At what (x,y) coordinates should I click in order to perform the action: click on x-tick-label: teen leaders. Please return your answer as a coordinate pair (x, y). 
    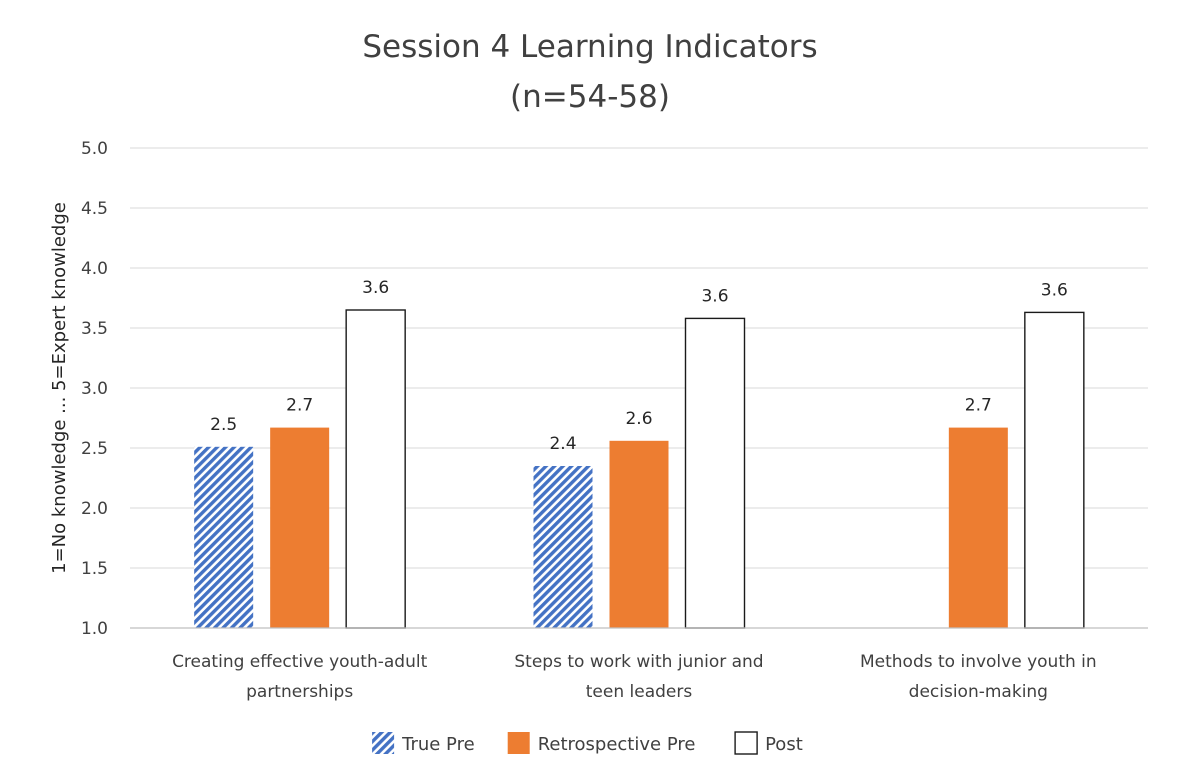
    Looking at the image, I should click on (639, 692).